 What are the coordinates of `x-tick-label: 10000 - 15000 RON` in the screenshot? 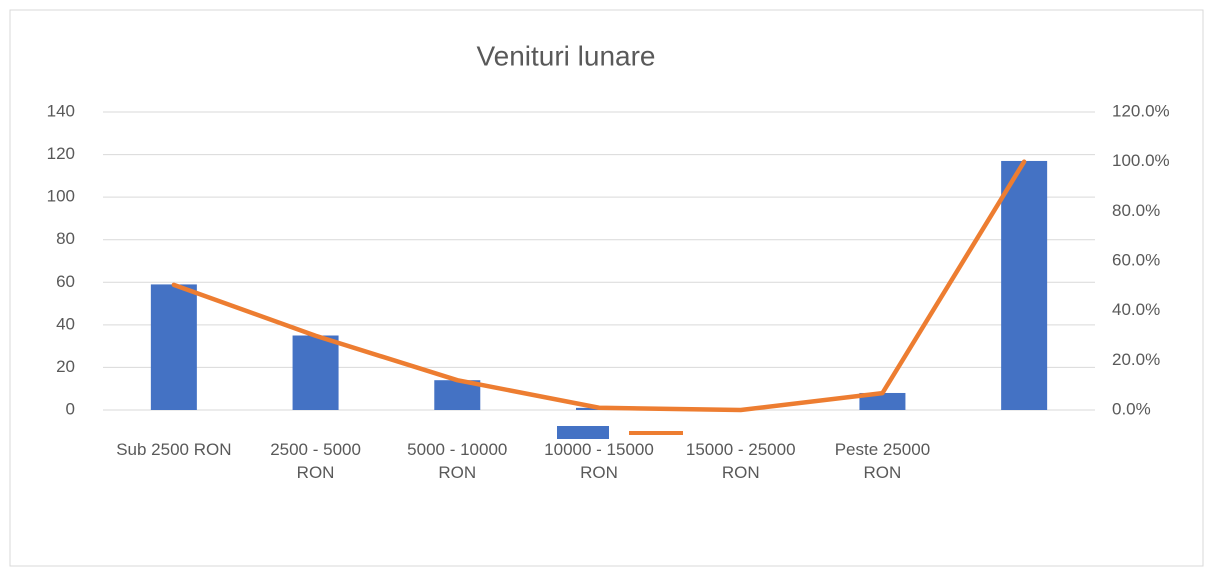 It's located at (599, 461).